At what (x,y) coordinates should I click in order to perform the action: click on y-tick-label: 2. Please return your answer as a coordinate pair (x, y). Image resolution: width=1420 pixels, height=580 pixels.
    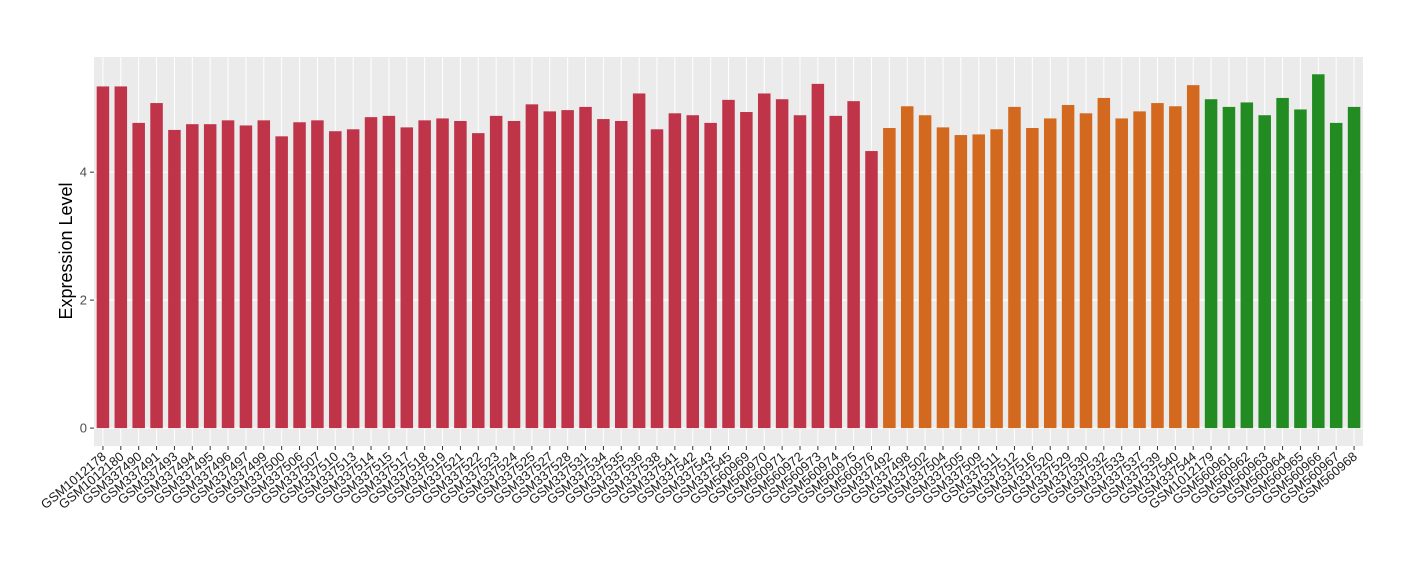
    Looking at the image, I should click on (83, 300).